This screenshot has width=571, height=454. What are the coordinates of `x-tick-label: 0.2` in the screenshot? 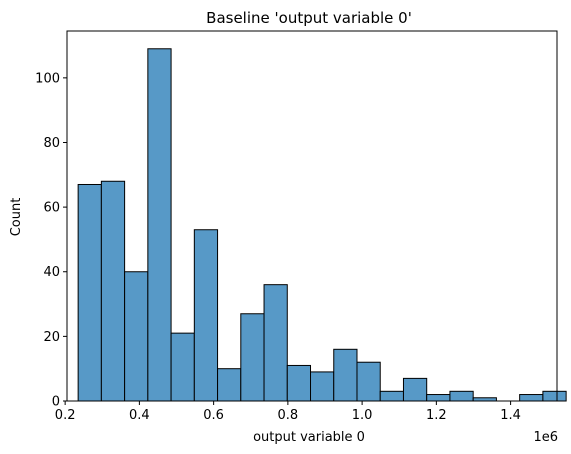 It's located at (65, 415).